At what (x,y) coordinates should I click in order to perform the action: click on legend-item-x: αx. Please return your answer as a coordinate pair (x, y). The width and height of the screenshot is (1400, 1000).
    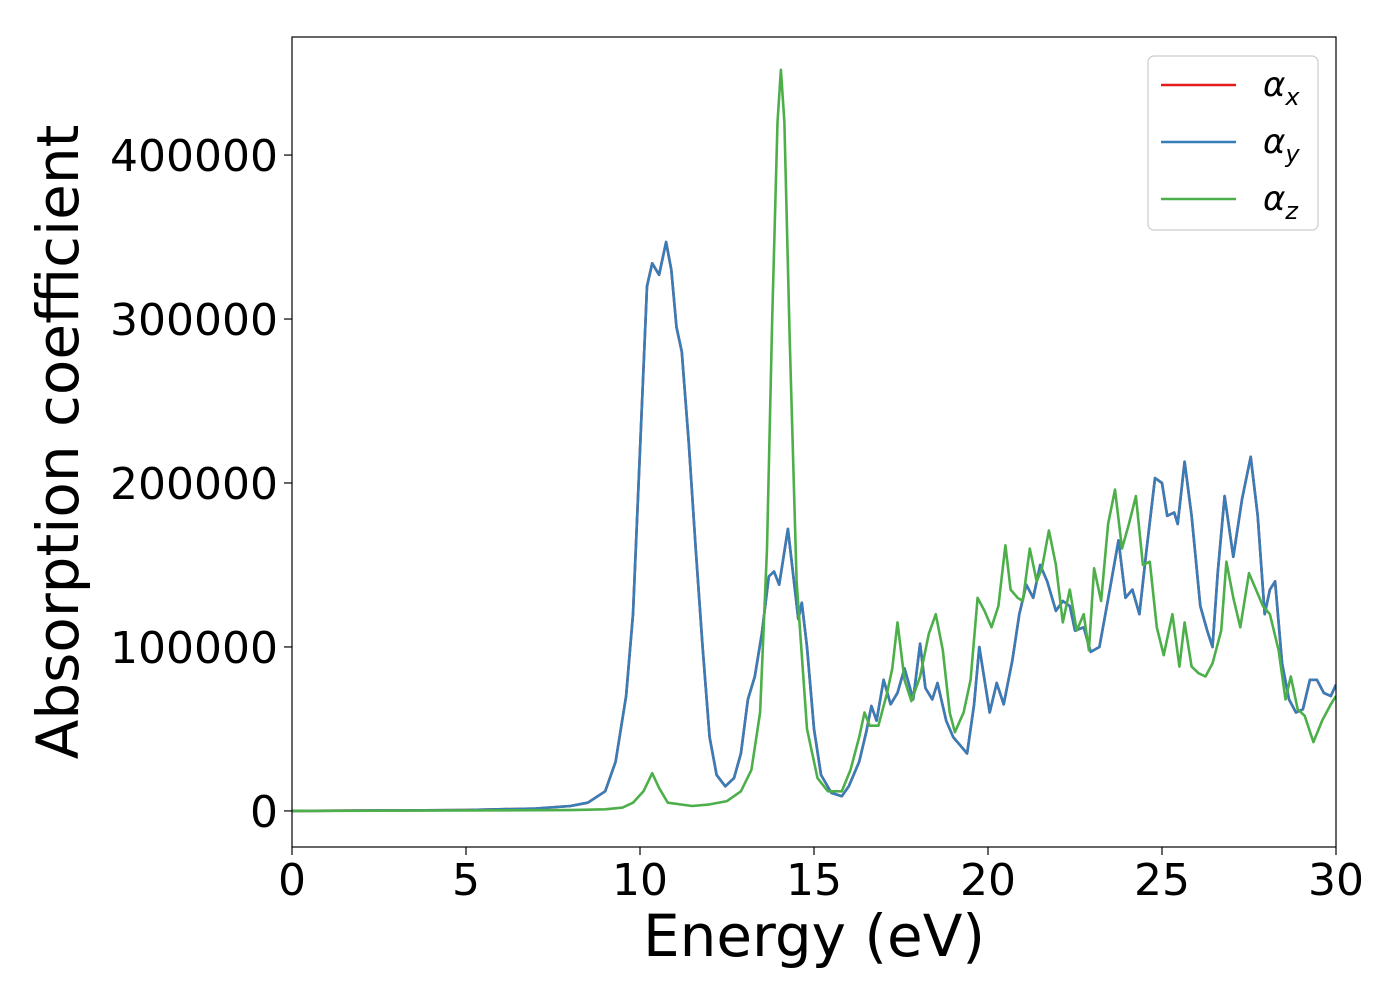
    Looking at the image, I should click on (1230, 88).